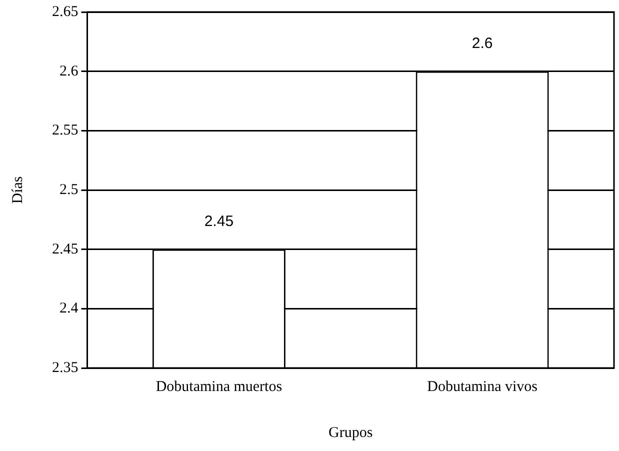 The width and height of the screenshot is (619, 451). Describe the element at coordinates (65, 368) in the screenshot. I see `y-tick-label: 2.35` at that location.